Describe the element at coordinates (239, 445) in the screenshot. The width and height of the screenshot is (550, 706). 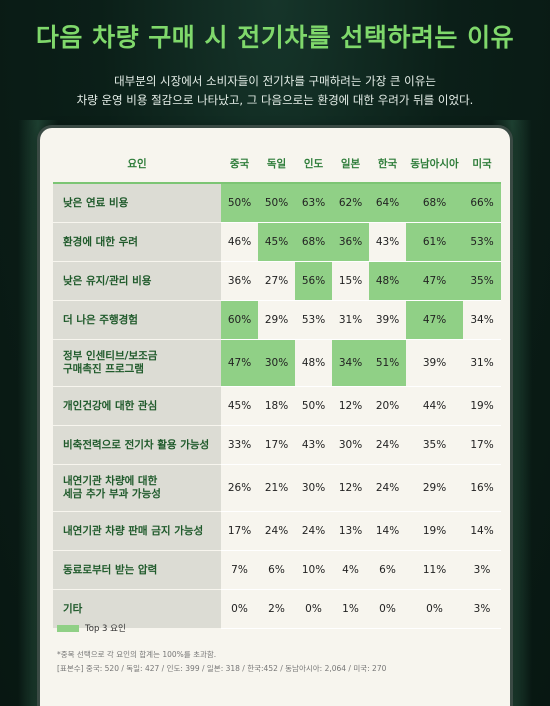
I see `value-cell: 33%` at that location.